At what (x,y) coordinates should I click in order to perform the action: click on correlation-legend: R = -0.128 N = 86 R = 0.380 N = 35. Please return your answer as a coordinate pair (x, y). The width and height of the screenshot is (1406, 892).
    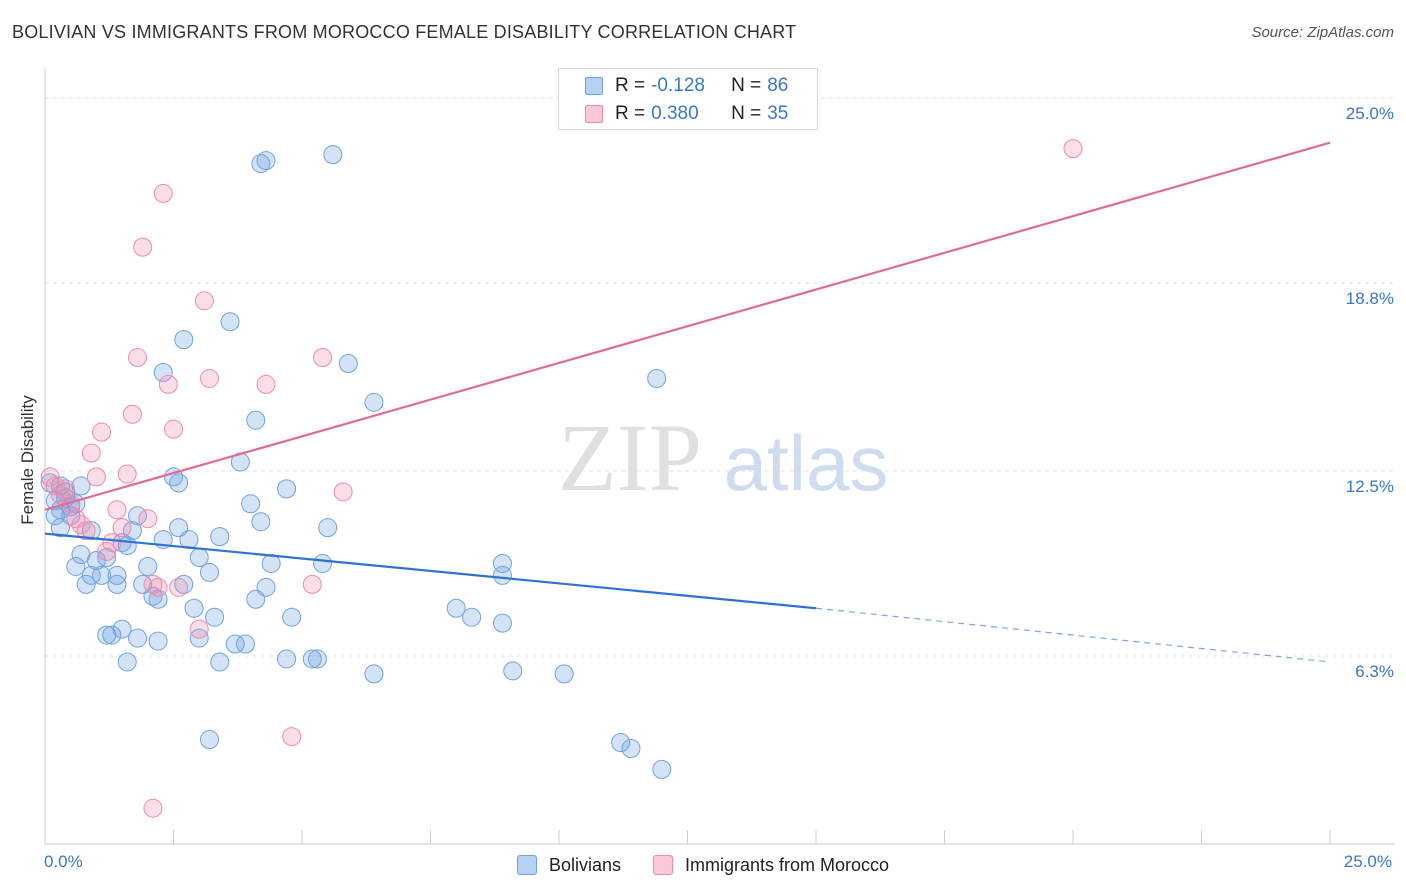
    Looking at the image, I should click on (688, 99).